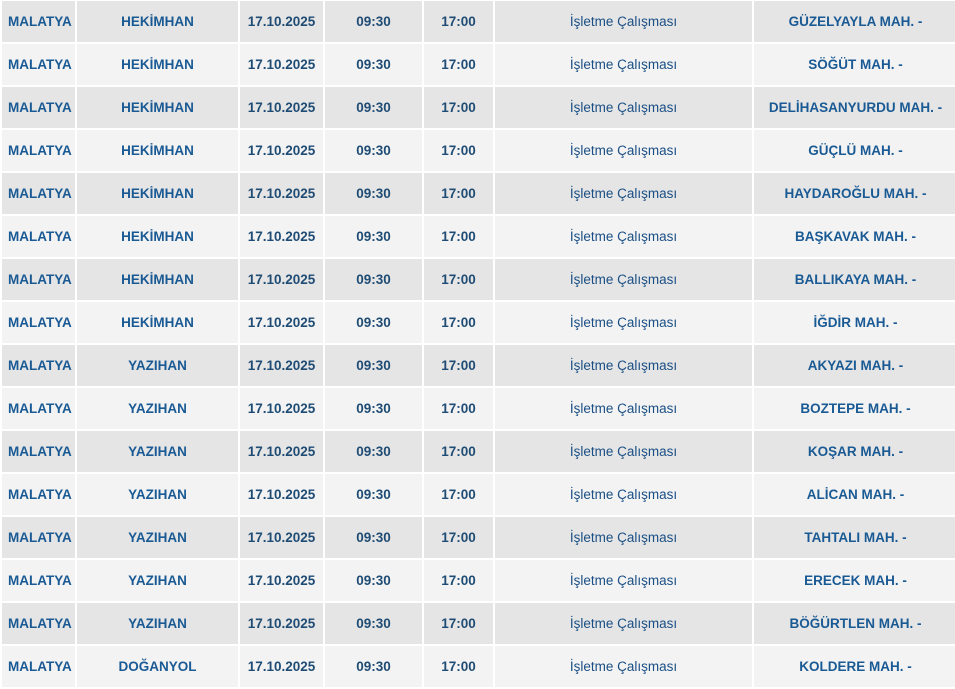 This screenshot has height=689, width=955. Describe the element at coordinates (853, 666) in the screenshot. I see `neighborhood-cell: KOLDERE MAH. -` at that location.